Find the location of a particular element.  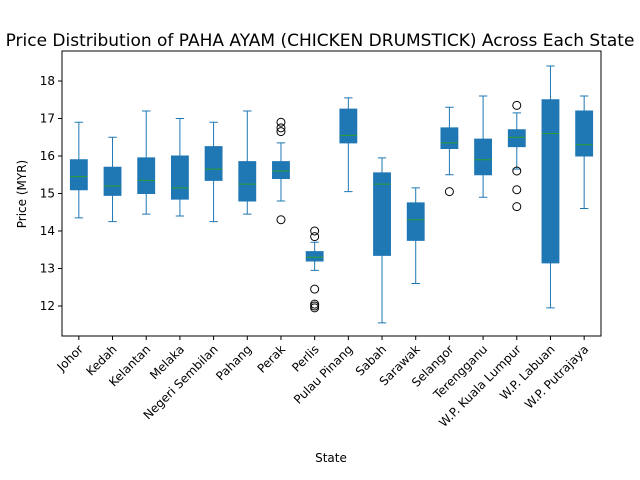

y-tick-label: 18 is located at coordinates (47, 81).